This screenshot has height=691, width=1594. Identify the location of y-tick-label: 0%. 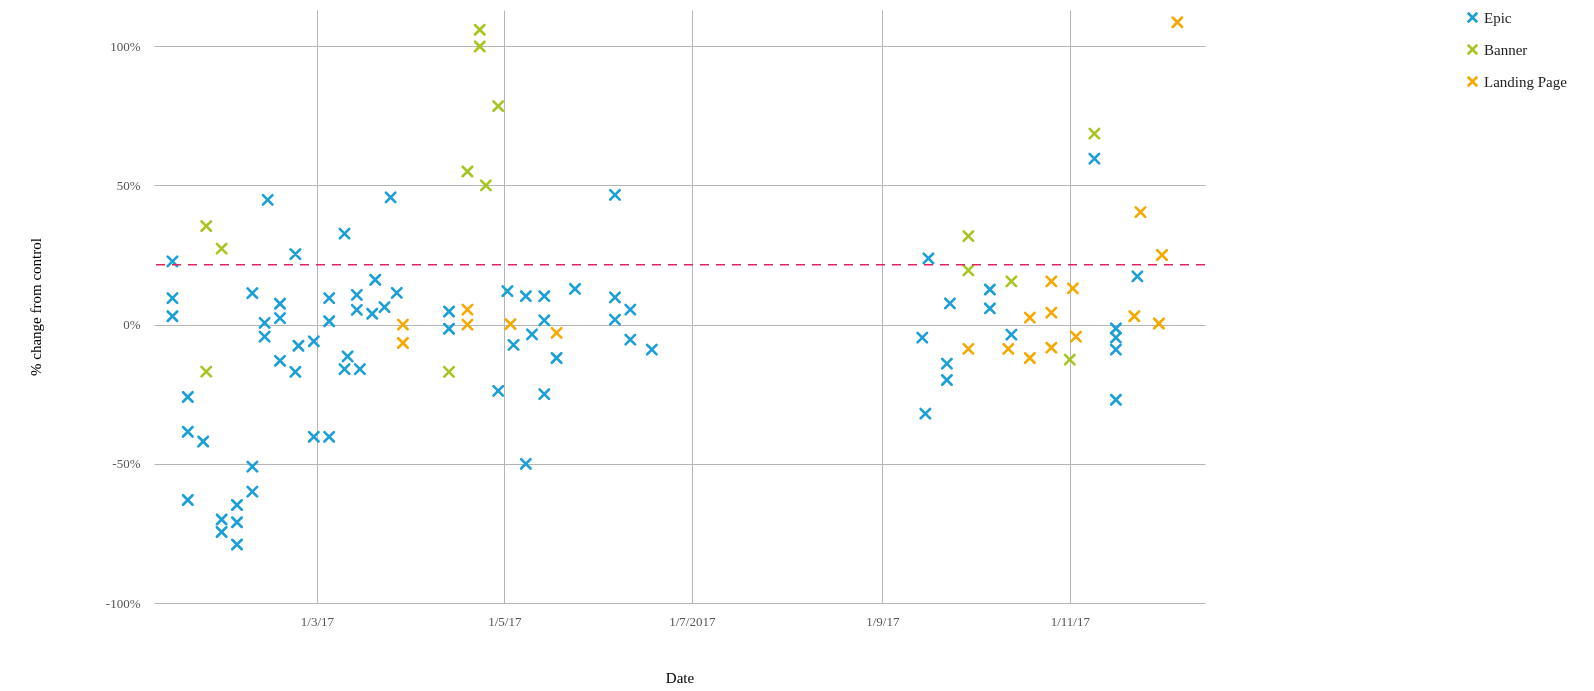
(132, 325).